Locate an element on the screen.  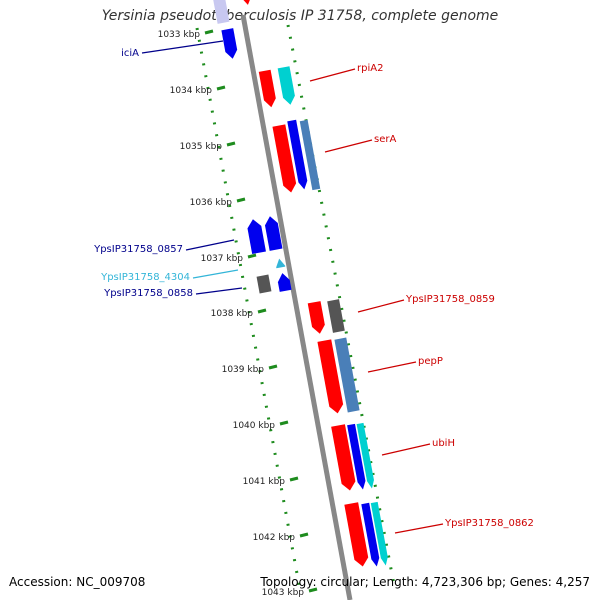
tick-label: 1042 kbp is located at coordinates (274, 538).